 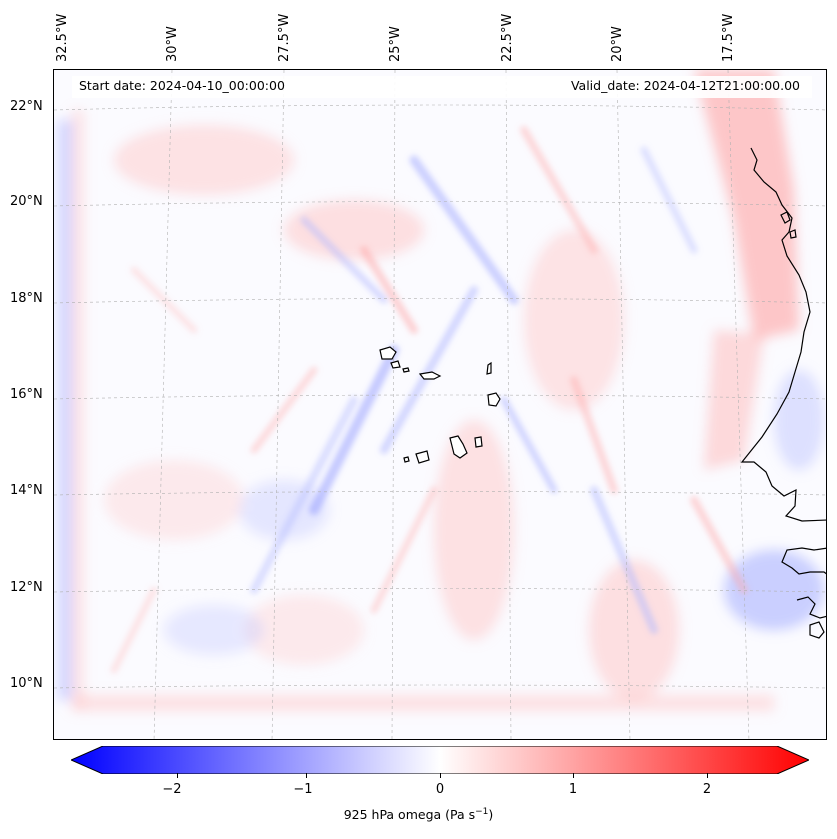 What do you see at coordinates (728, 37) in the screenshot?
I see `lon-label-17-5w: 17.5°W` at bounding box center [728, 37].